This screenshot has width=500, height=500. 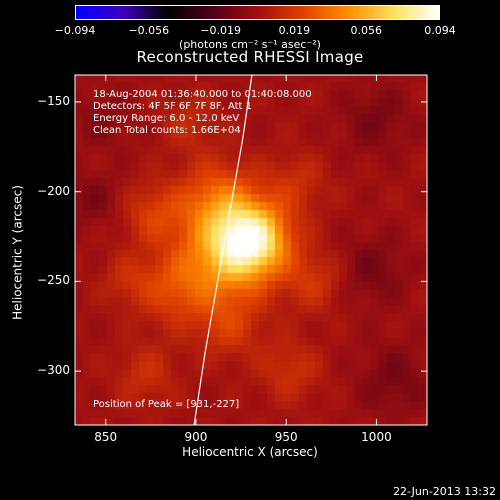 What do you see at coordinates (366, 30) in the screenshot?
I see `colorbar-tick-label: 0.056` at bounding box center [366, 30].